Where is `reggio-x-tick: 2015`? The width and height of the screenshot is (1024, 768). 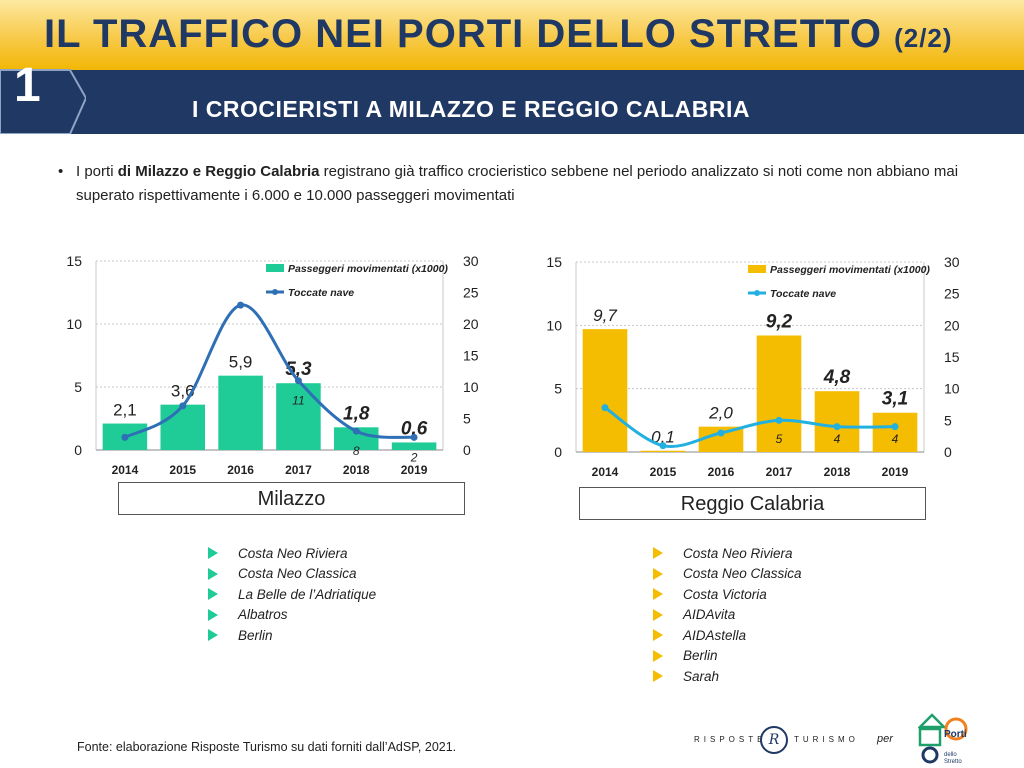
reggio-x-tick: 2015 is located at coordinates (663, 472).